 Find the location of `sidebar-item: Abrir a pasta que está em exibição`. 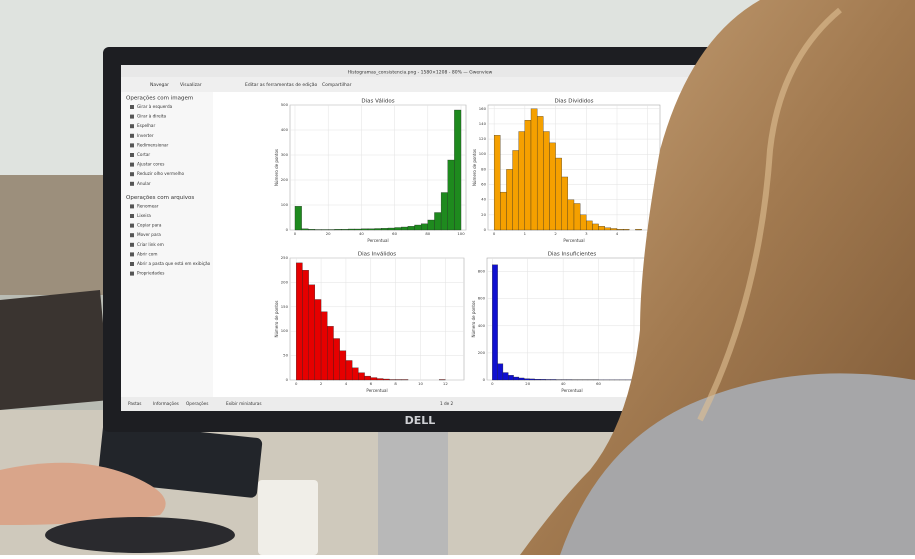

sidebar-item: Abrir a pasta que está em exibição is located at coordinates (174, 263).